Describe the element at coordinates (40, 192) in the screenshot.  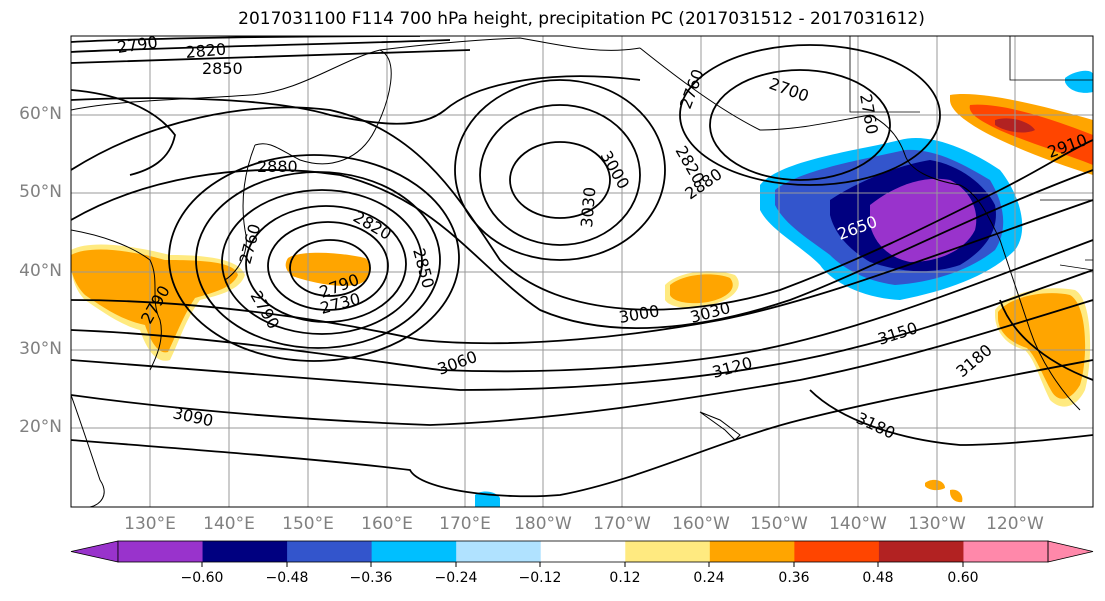
I see `lat-label: 50°N` at that location.